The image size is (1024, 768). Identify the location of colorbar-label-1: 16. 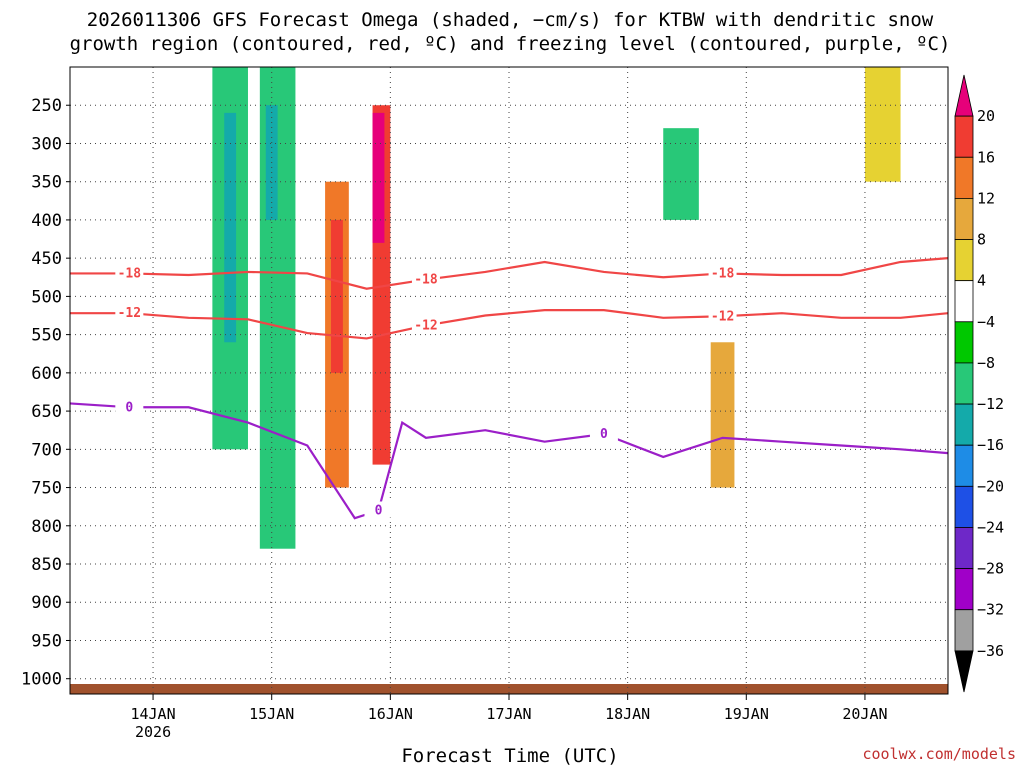
(986, 157).